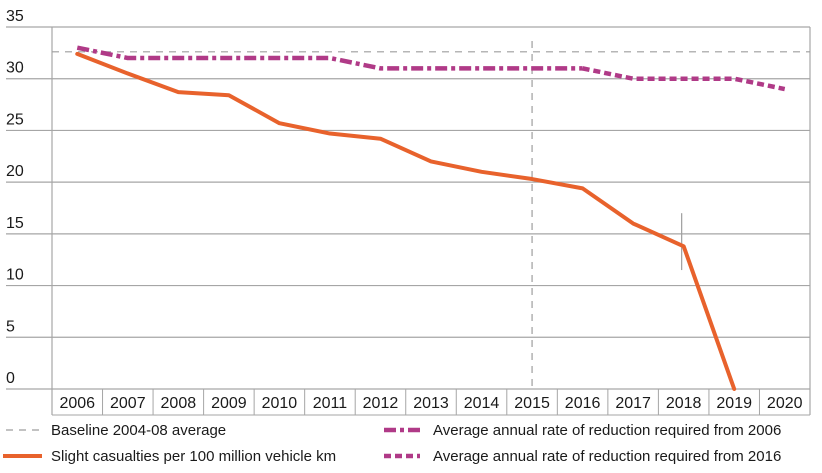 The image size is (822, 473). Describe the element at coordinates (15, 171) in the screenshot. I see `y-tick-label: 20` at that location.